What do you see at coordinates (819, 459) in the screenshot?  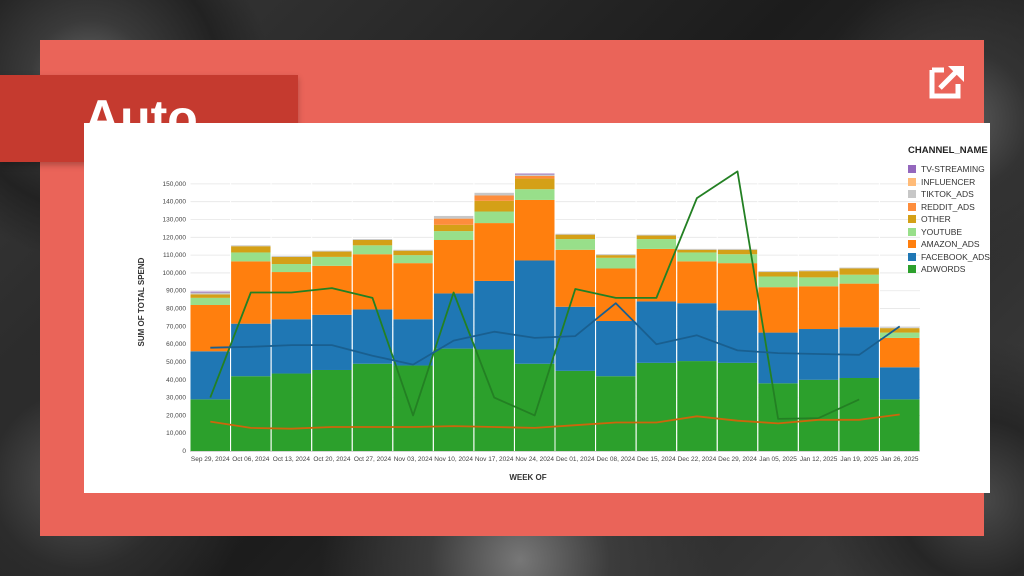 I see `x-tick-label: Jan 12, 2025` at bounding box center [819, 459].